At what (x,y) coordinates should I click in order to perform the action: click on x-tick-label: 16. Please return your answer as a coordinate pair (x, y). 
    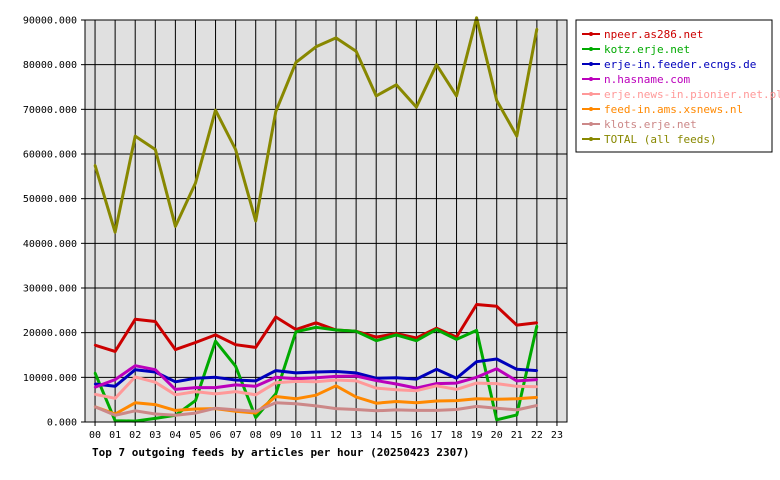
    Looking at the image, I should click on (416, 435).